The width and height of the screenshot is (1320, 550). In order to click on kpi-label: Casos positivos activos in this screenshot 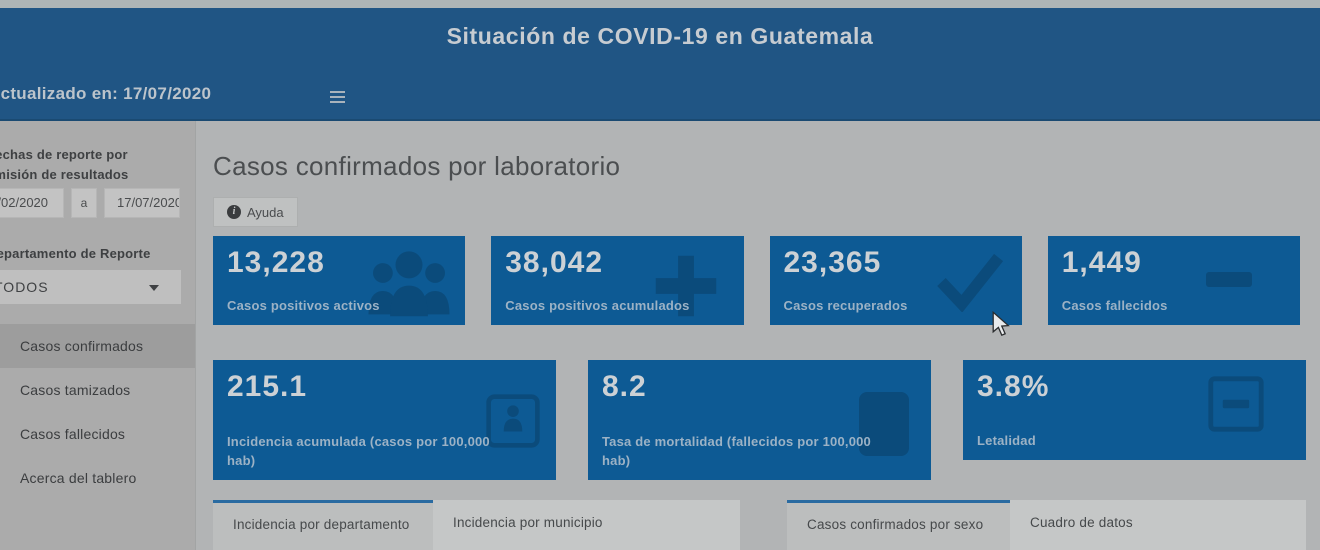, I will do `click(303, 306)`.